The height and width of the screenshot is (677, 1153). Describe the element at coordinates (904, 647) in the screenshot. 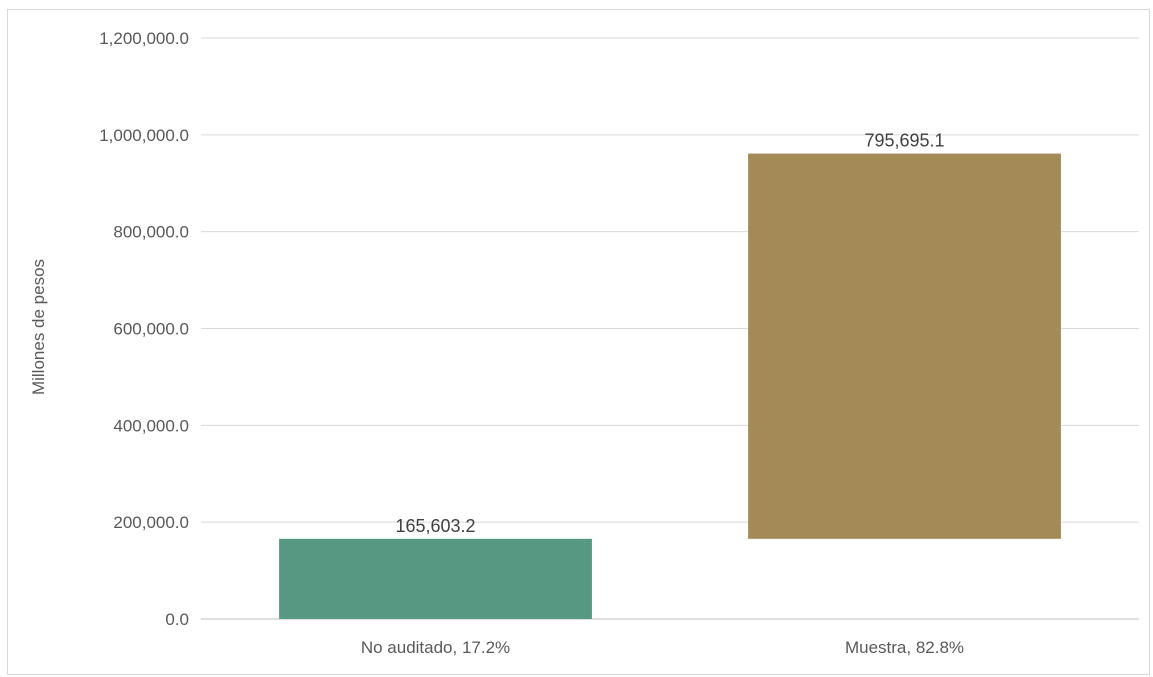

I see `x-category-label: Muestra, 82.8%` at that location.